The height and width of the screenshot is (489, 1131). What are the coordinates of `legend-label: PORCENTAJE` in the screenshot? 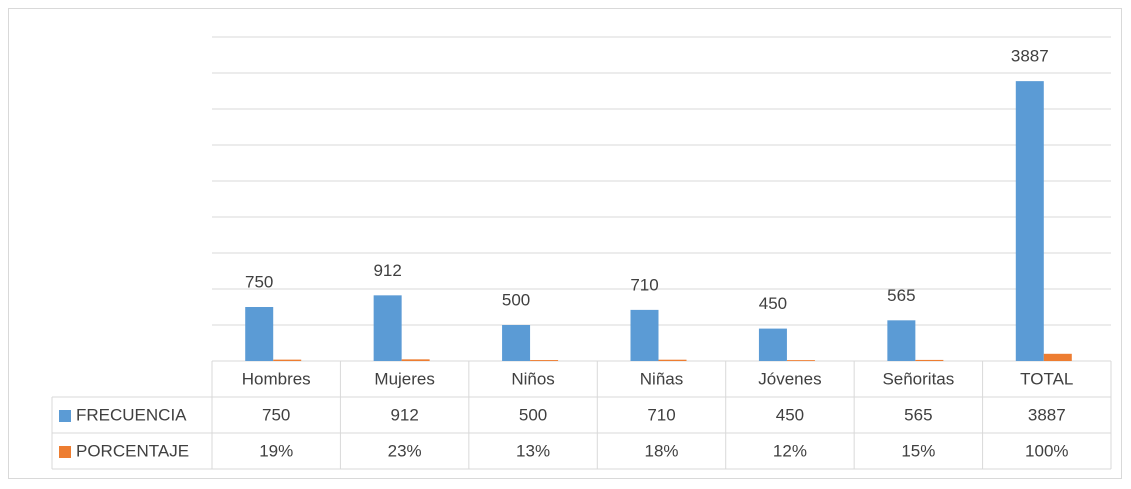 It's located at (132, 450).